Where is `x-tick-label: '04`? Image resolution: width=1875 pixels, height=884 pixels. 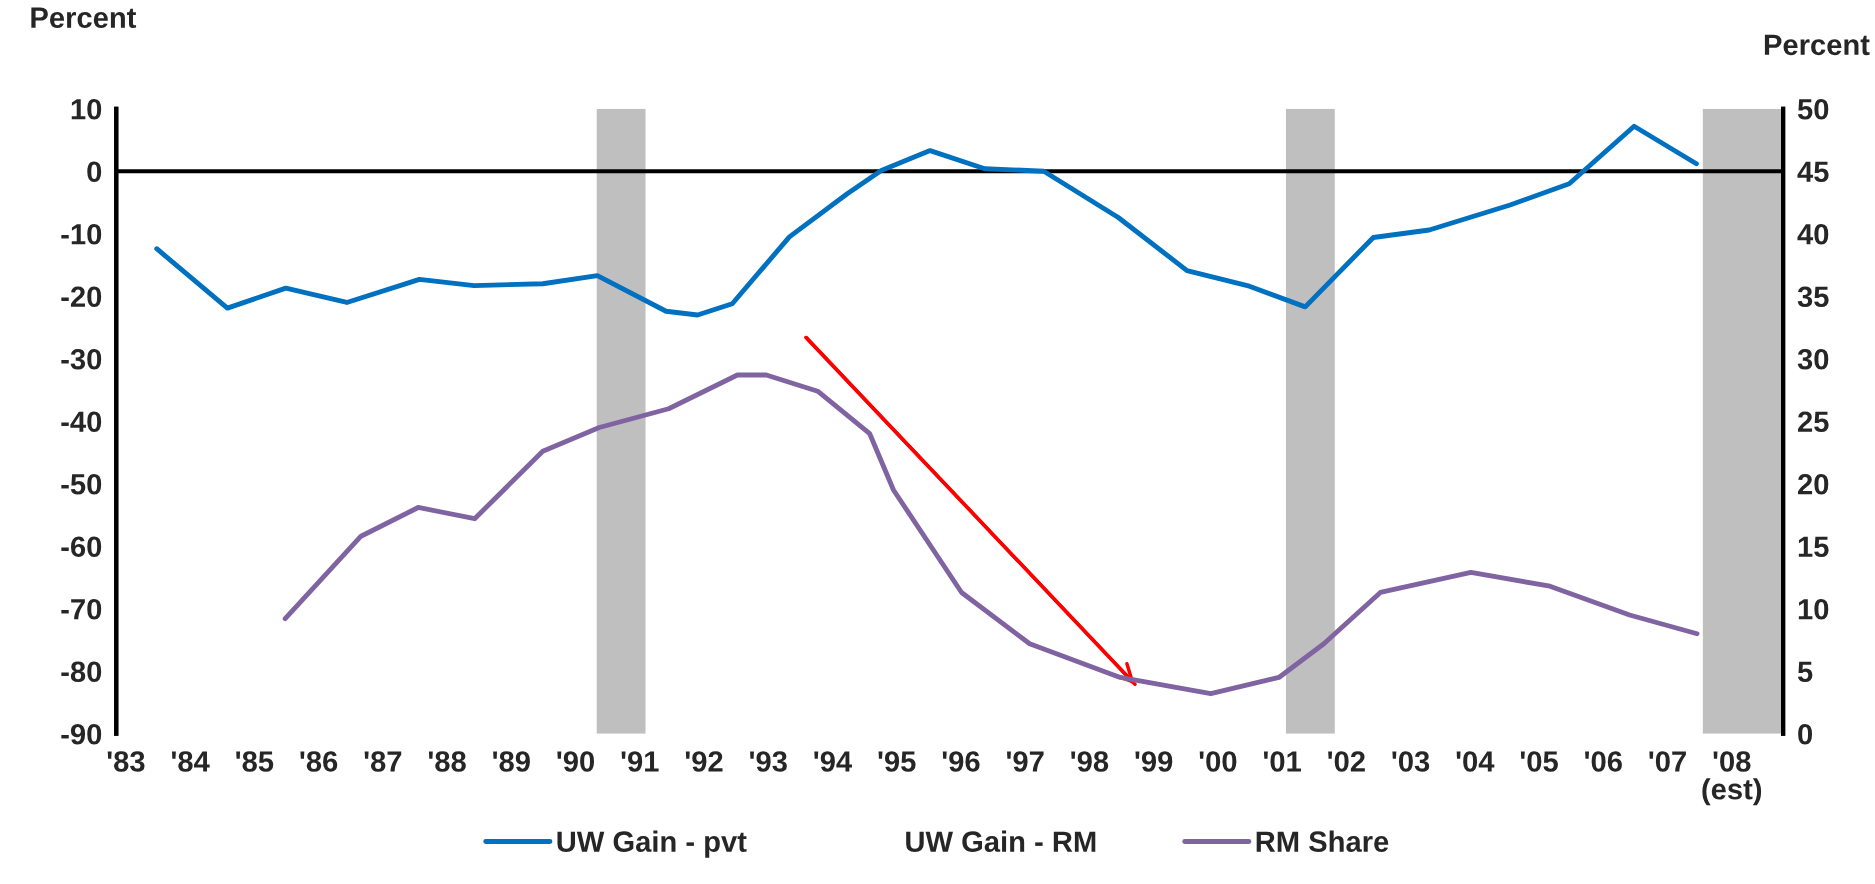 x-tick-label: '04 is located at coordinates (1475, 761).